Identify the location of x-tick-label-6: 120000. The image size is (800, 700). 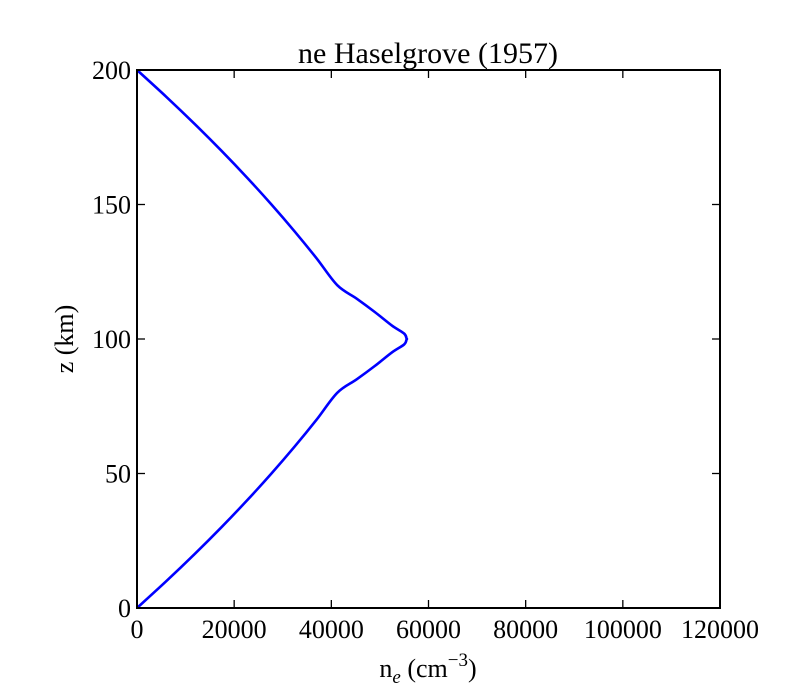
(720, 629).